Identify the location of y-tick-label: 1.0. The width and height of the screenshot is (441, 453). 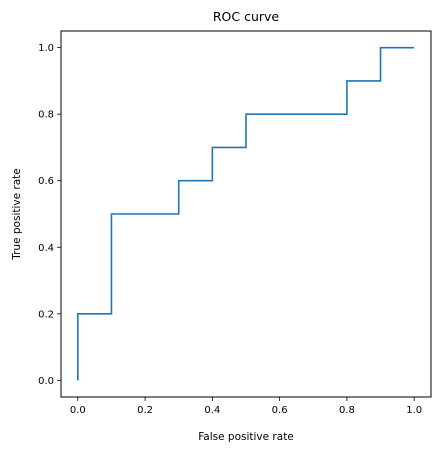
(46, 48).